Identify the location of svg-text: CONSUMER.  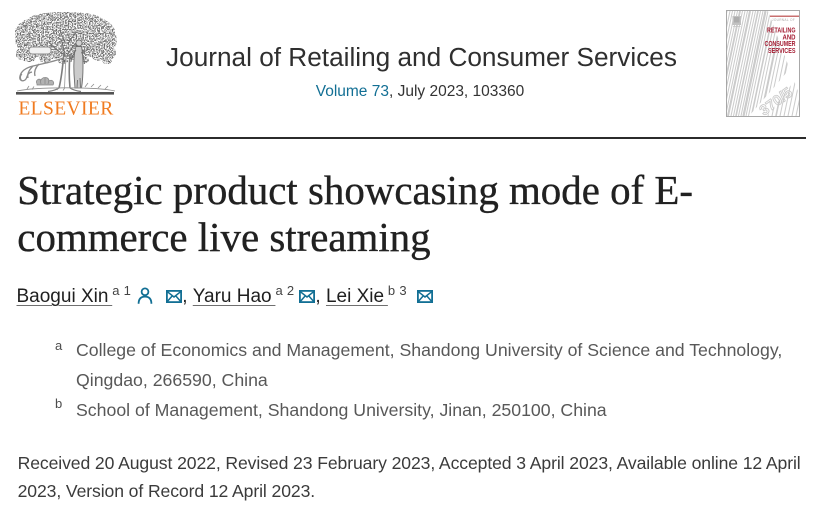
(780, 44).